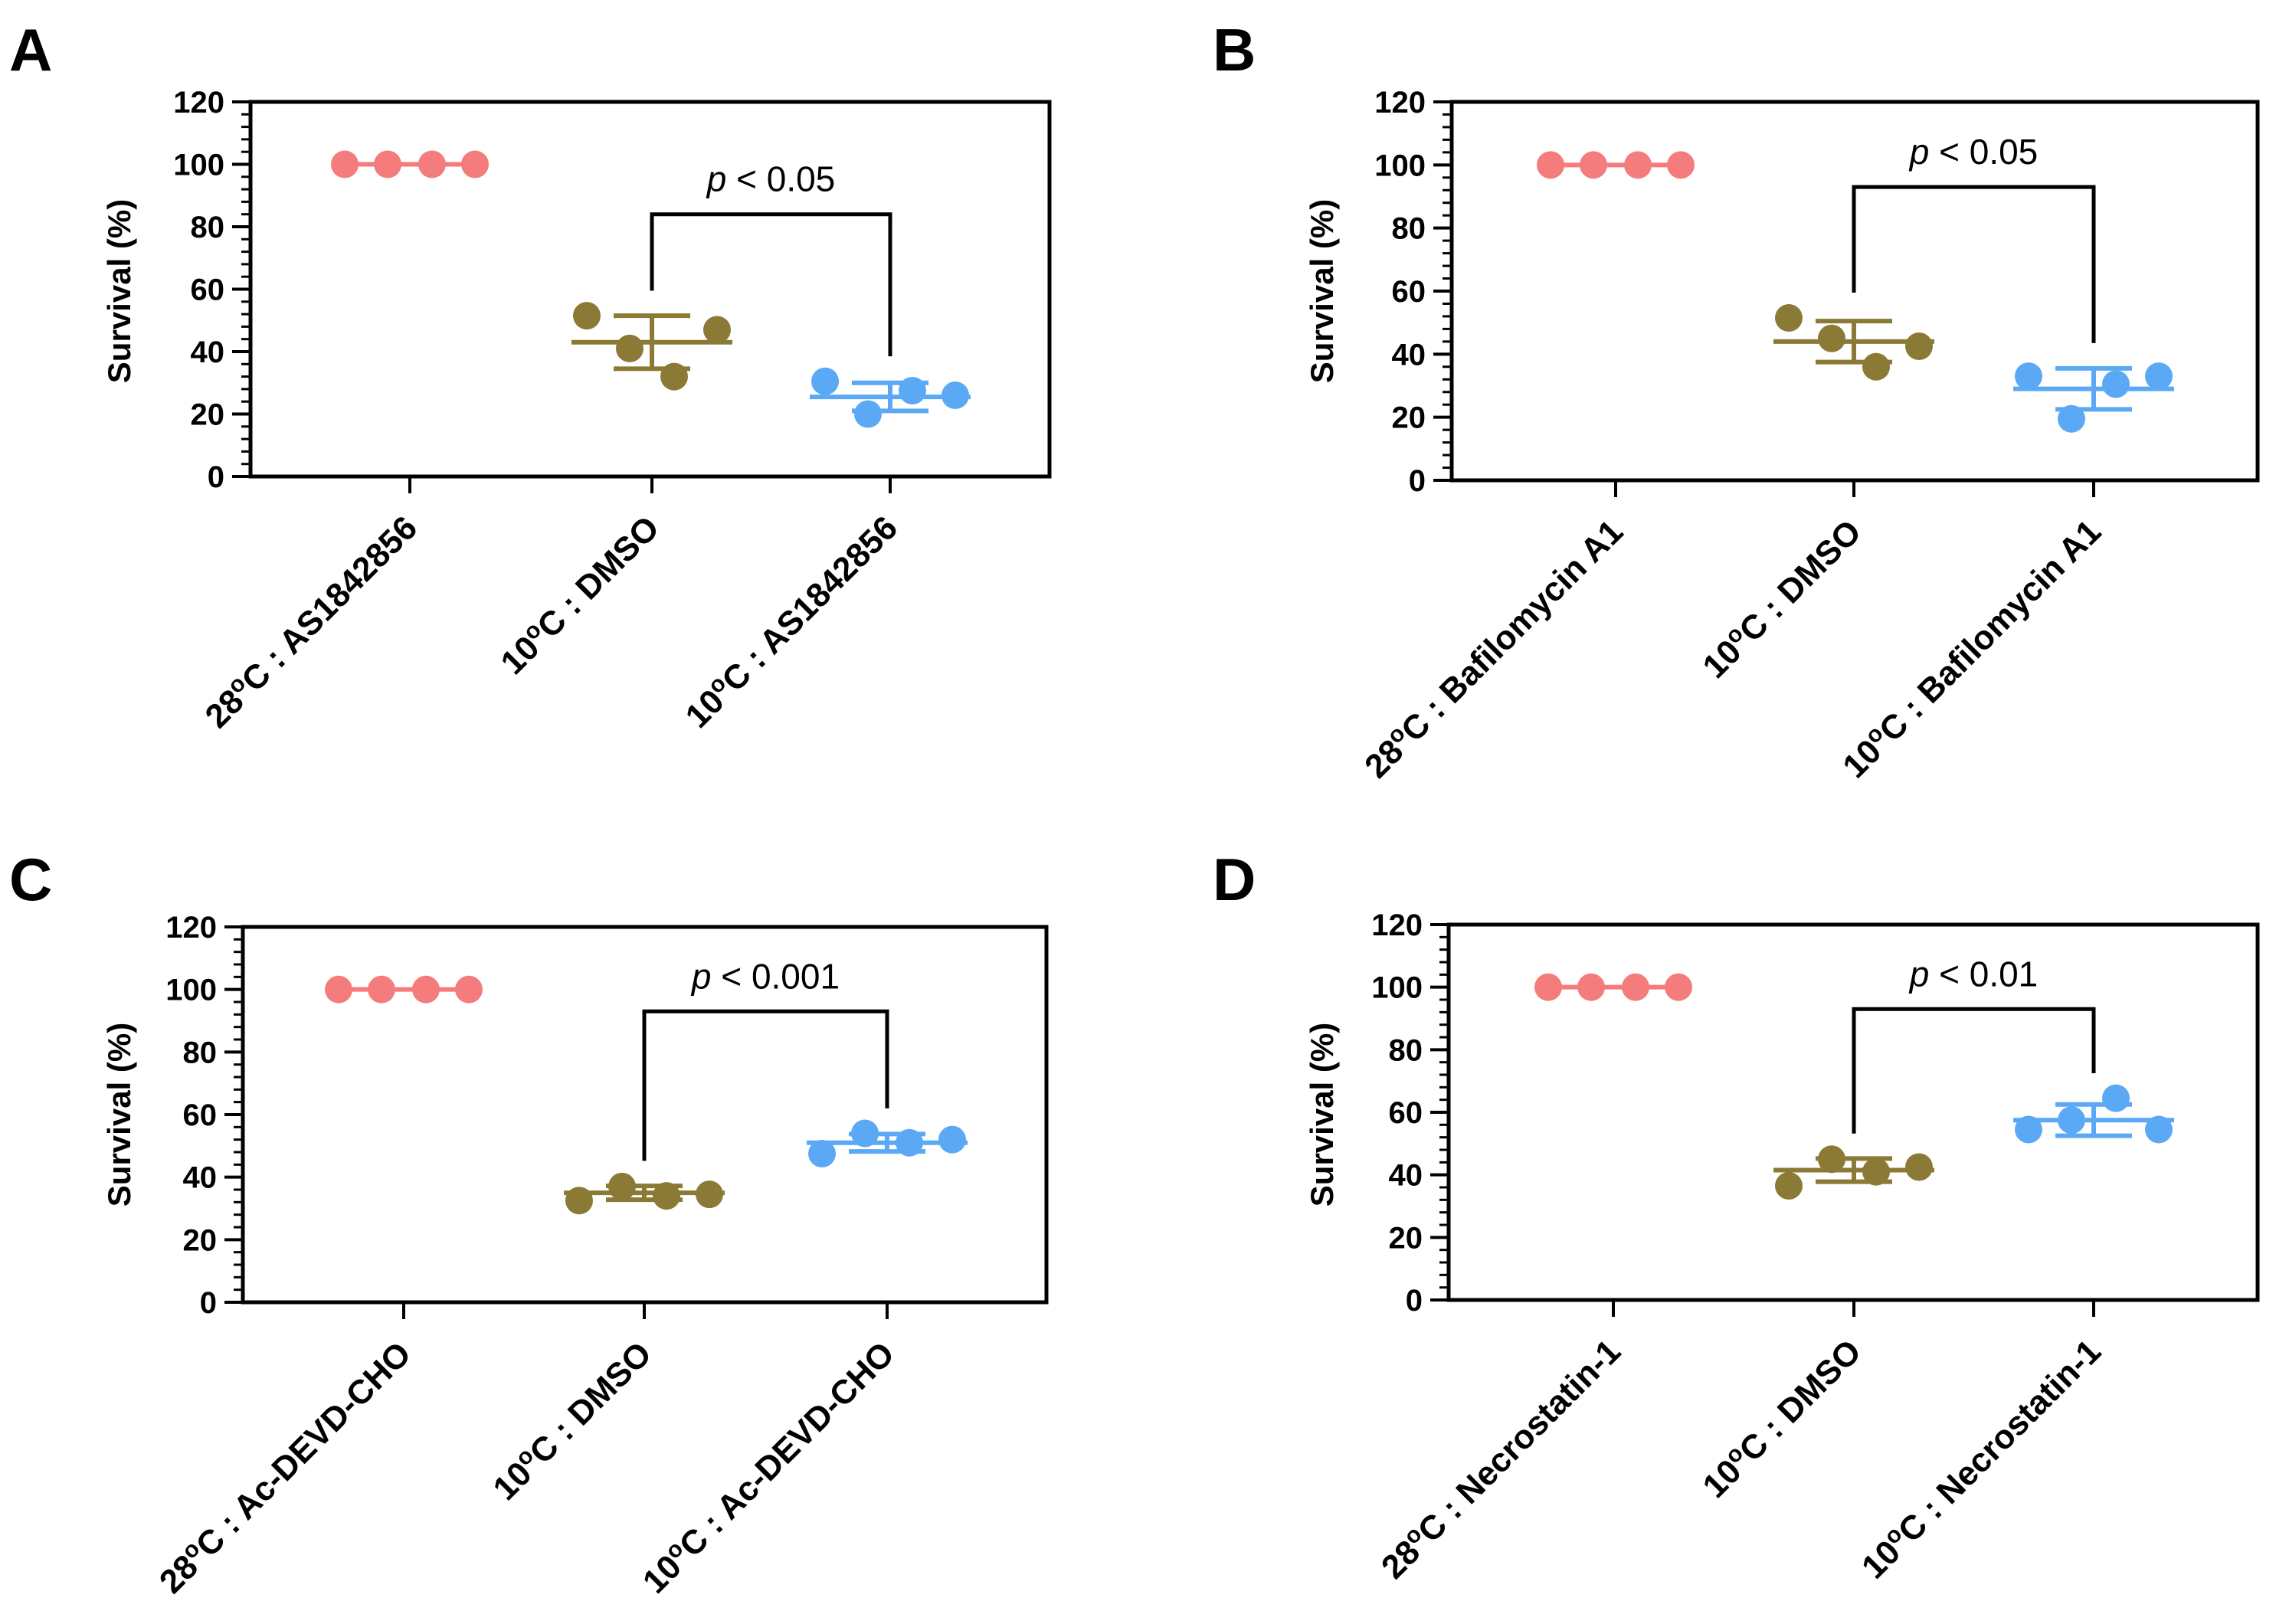 Image resolution: width=2276 pixels, height=1624 pixels. Describe the element at coordinates (1234, 879) in the screenshot. I see `panel-letter: D` at that location.